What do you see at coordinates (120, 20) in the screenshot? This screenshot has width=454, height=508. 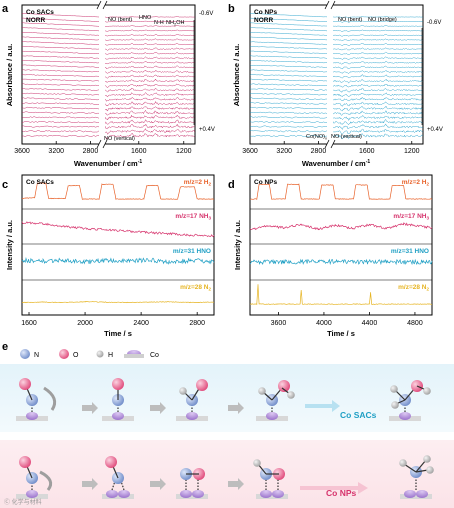 I see `panel-a-peak-no-bent: NO (bent)` at bounding box center [120, 20].